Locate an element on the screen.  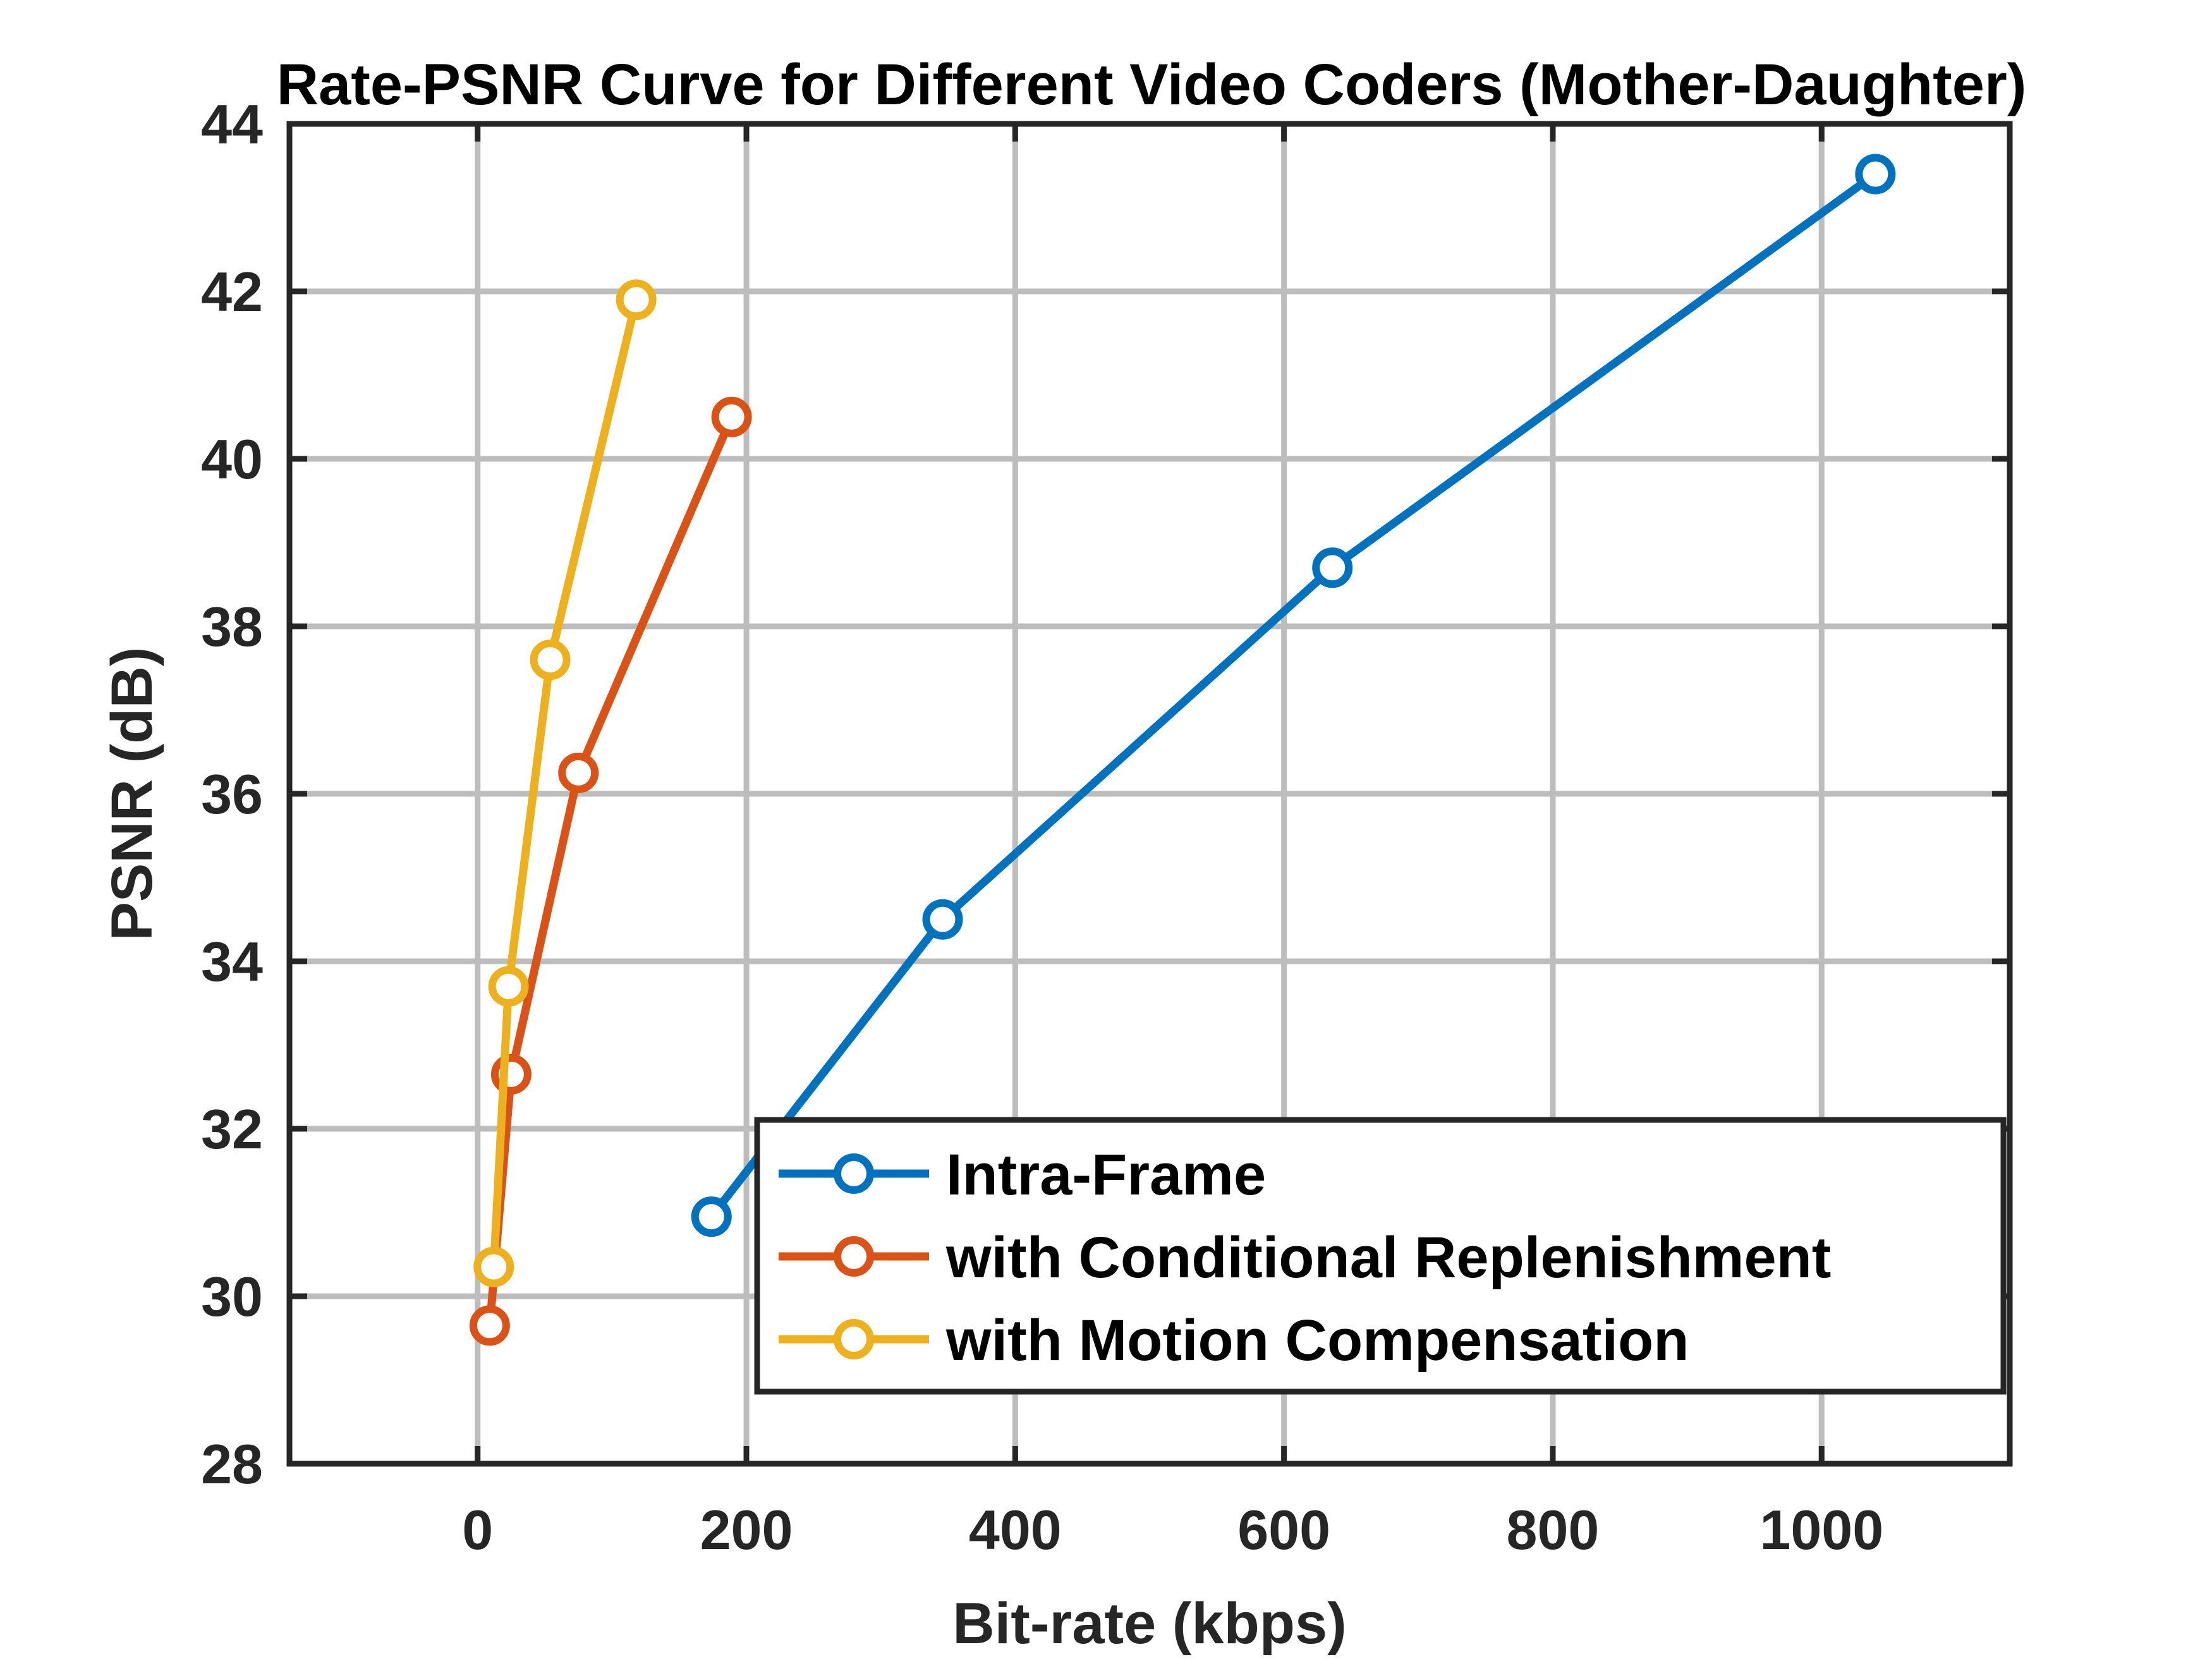
y-tick-label: 28 is located at coordinates (232, 1464).